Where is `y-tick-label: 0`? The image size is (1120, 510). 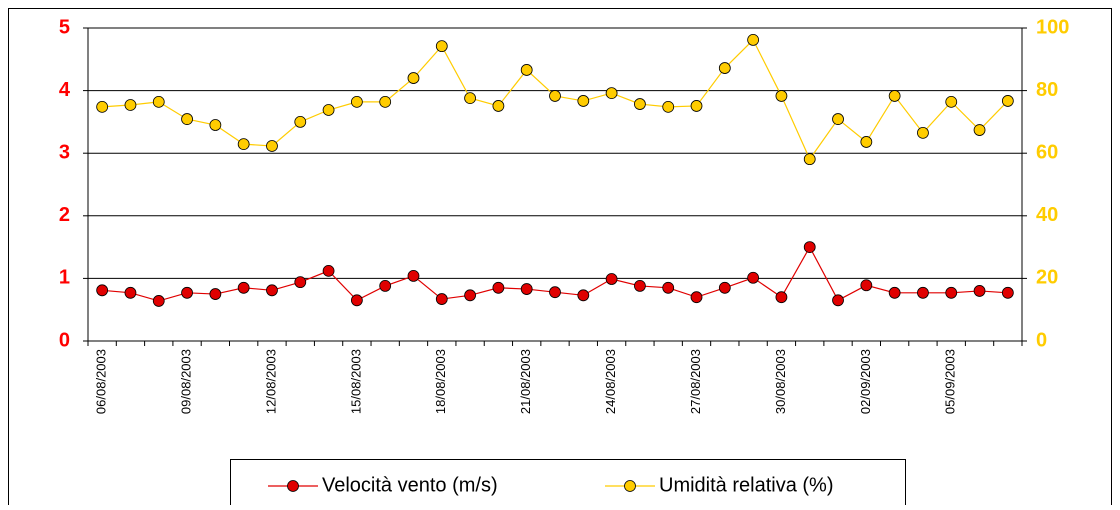 y-tick-label: 0 is located at coordinates (64, 340).